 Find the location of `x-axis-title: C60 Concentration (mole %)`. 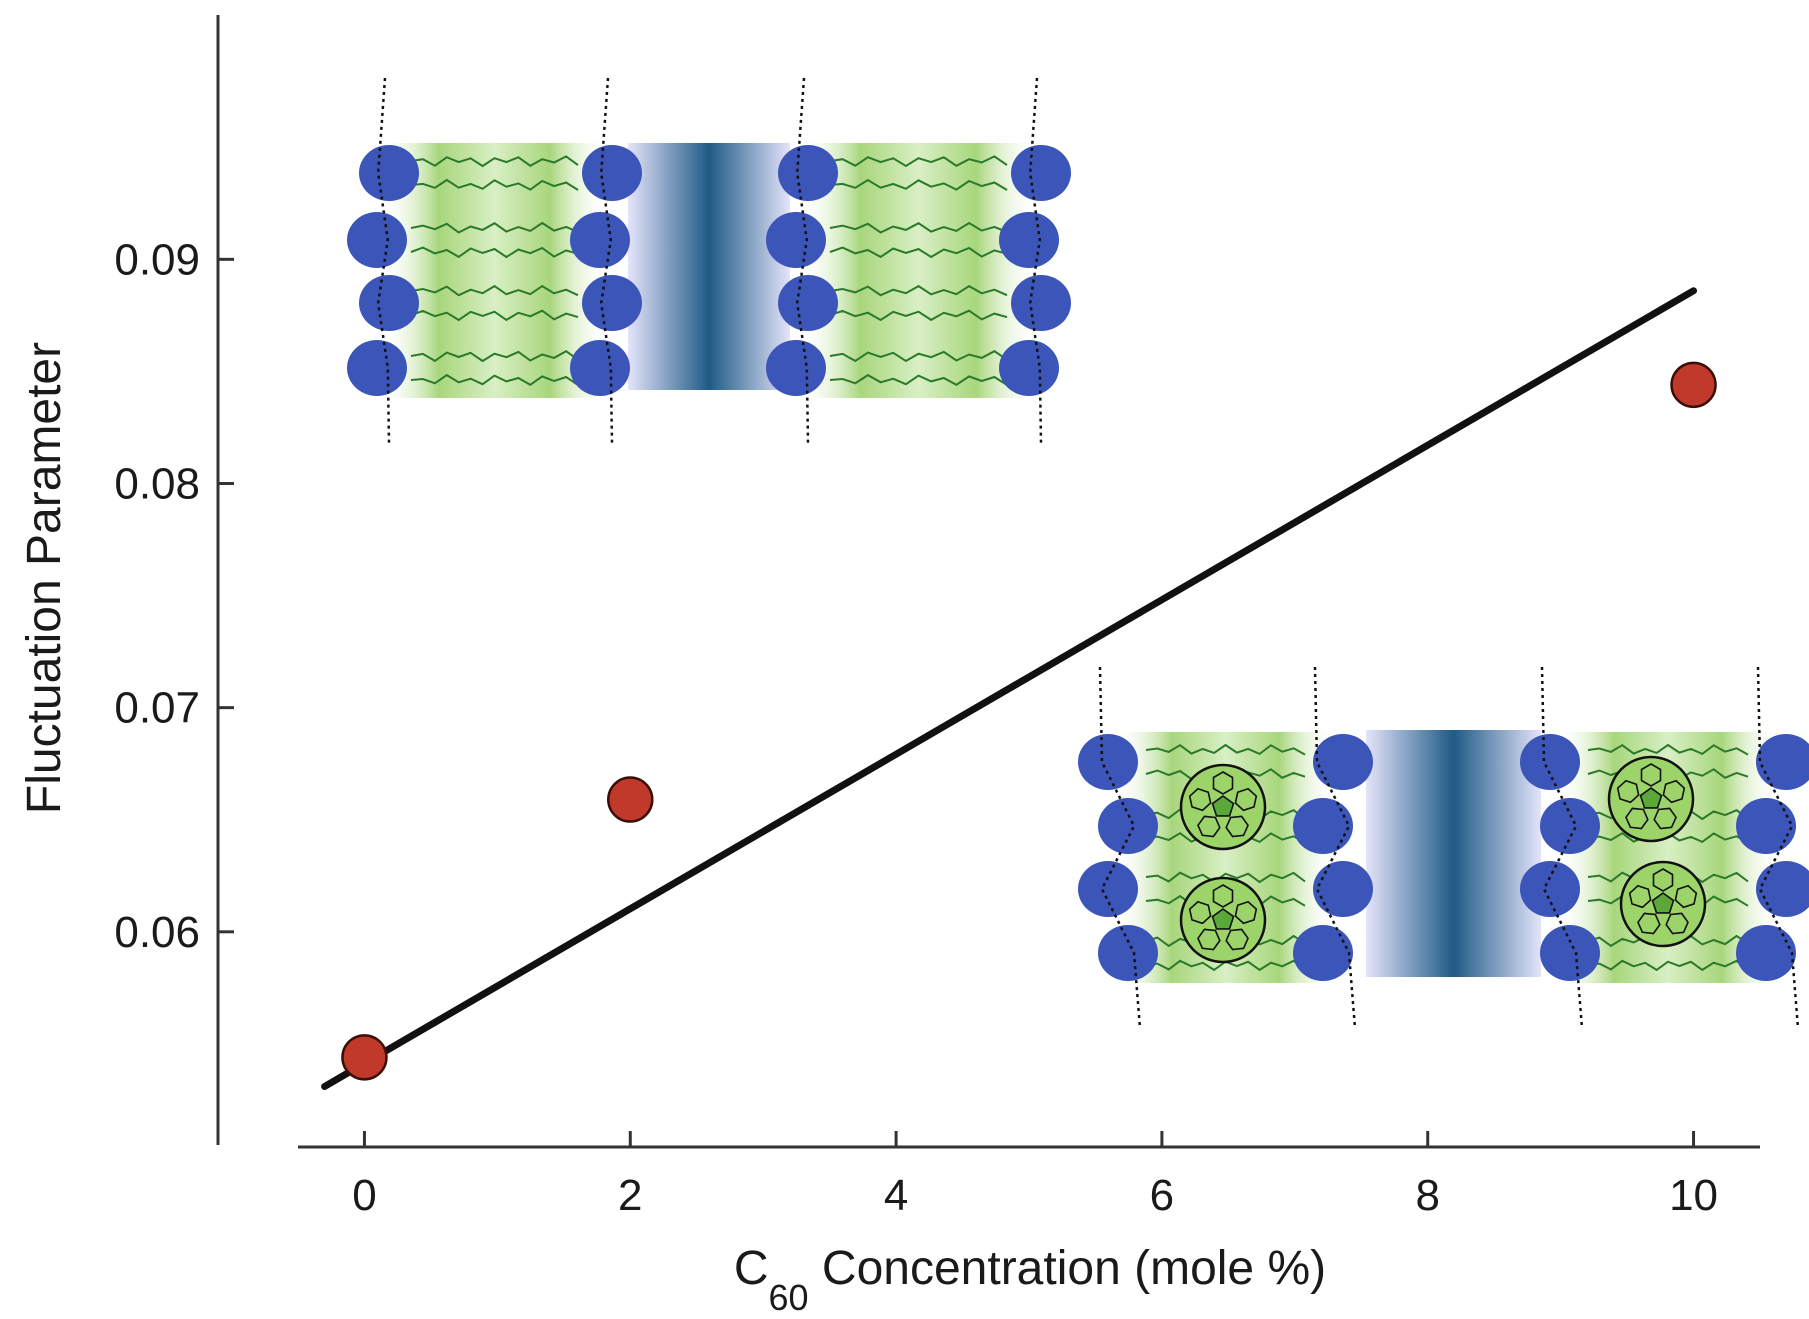

x-axis-title: C60 Concentration (mole %) is located at coordinates (1030, 1280).